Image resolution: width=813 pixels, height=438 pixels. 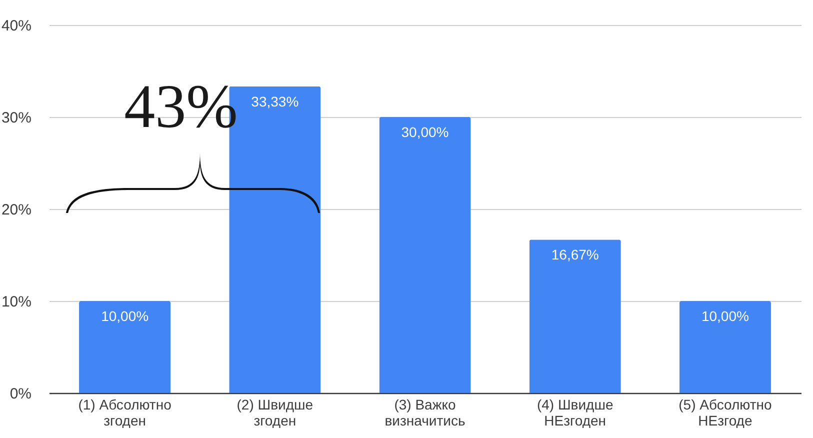 What do you see at coordinates (725, 412) in the screenshot?
I see `x-tick-label: (5) Абсолютно НЕзгоде` at bounding box center [725, 412].